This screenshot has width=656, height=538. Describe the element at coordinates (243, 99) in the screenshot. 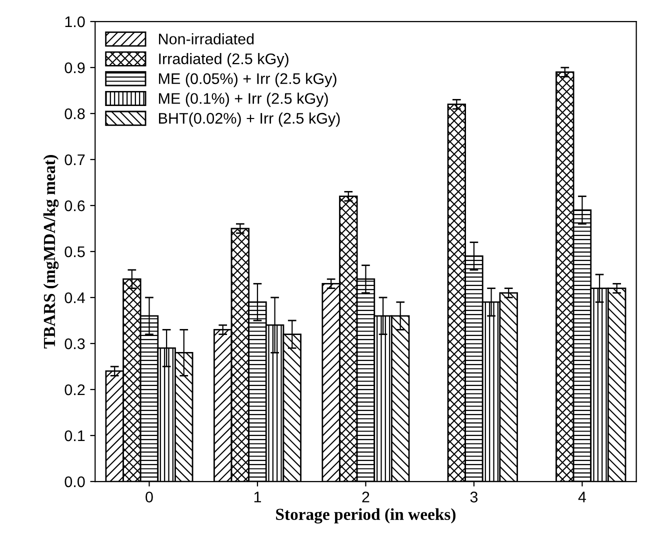

I see `legend-label: ME (0.1%) + Irr (2.5 kGy)` at that location.